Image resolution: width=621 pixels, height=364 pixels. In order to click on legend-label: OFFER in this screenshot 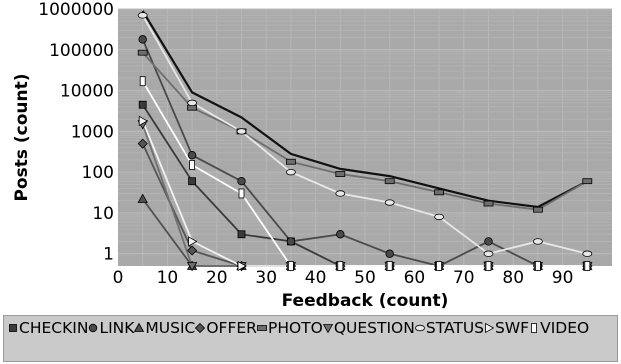, I will do `click(231, 328)`.